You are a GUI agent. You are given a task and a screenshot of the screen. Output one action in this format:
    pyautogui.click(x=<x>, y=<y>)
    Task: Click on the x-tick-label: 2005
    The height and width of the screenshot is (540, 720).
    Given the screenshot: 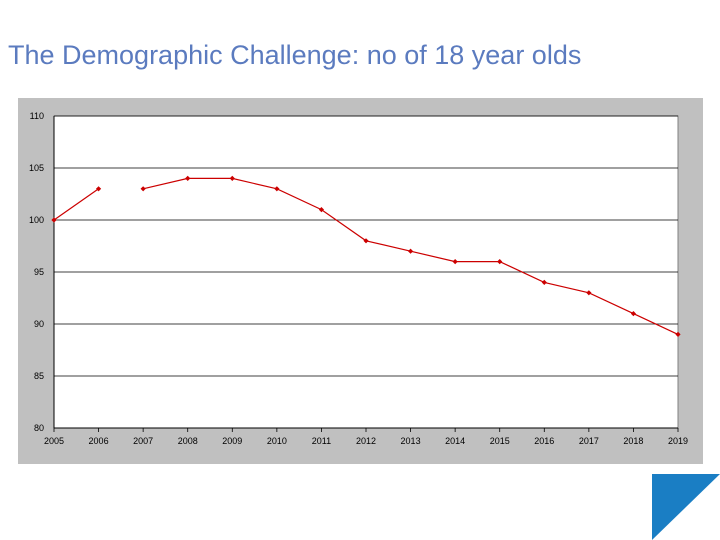 What is the action you would take?
    pyautogui.click(x=54, y=441)
    